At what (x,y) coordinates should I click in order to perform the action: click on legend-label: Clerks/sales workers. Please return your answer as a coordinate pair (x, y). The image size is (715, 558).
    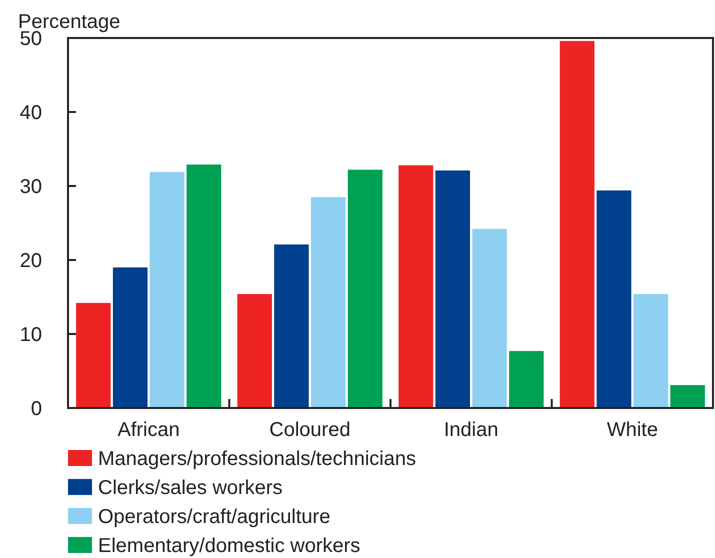
    Looking at the image, I should click on (190, 488).